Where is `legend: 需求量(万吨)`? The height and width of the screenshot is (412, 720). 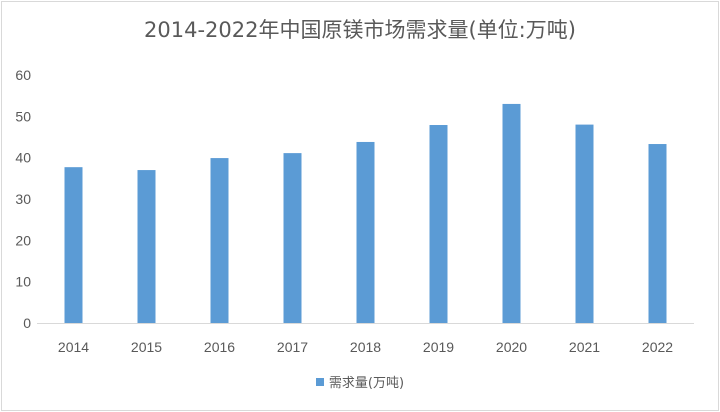 legend: 需求量(万吨) is located at coordinates (360, 381).